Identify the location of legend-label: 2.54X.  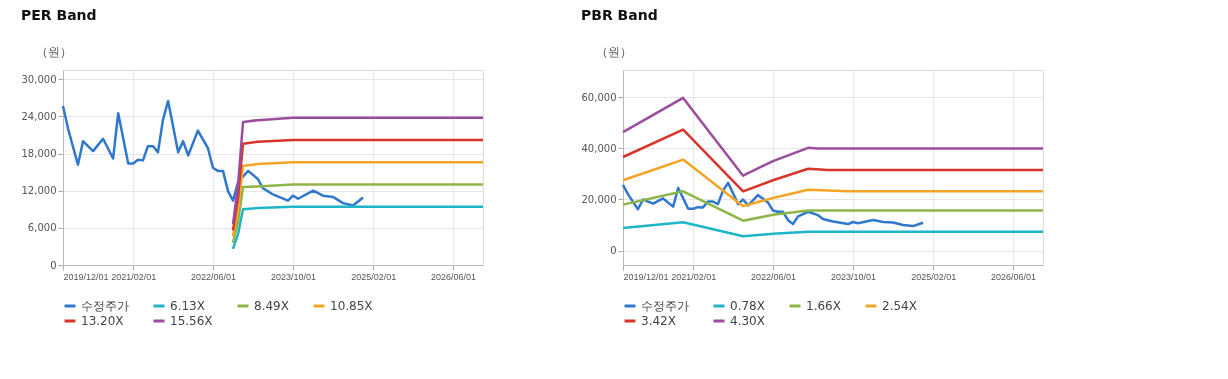
(899, 306).